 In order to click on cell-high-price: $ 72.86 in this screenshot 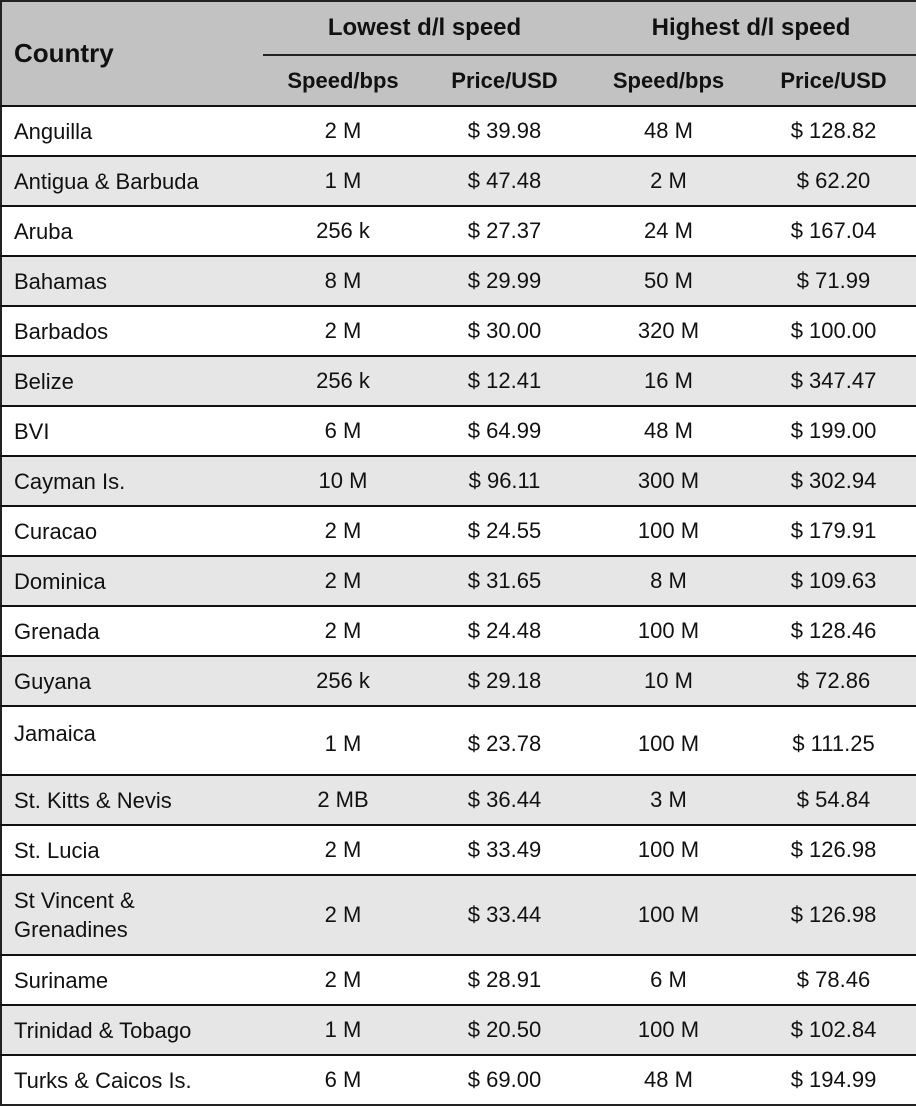, I will do `click(833, 680)`.